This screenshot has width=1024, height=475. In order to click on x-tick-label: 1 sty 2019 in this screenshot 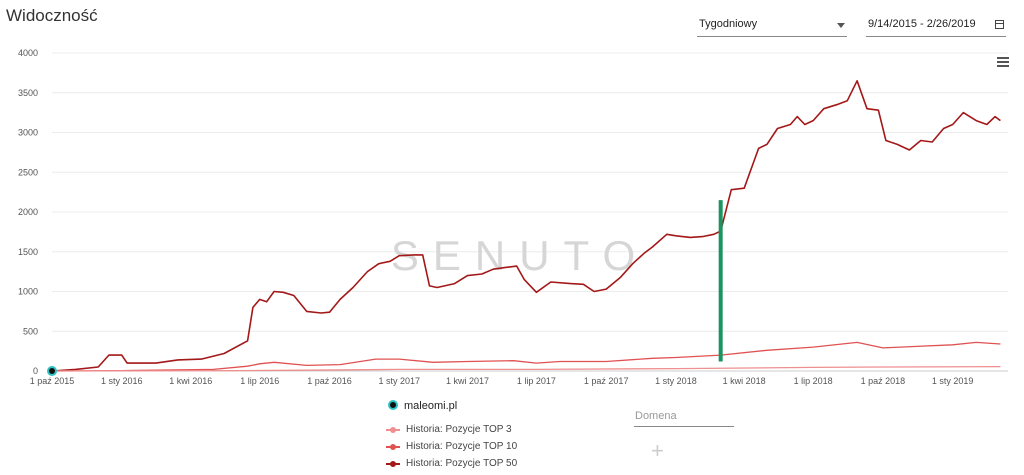, I will do `click(953, 381)`.